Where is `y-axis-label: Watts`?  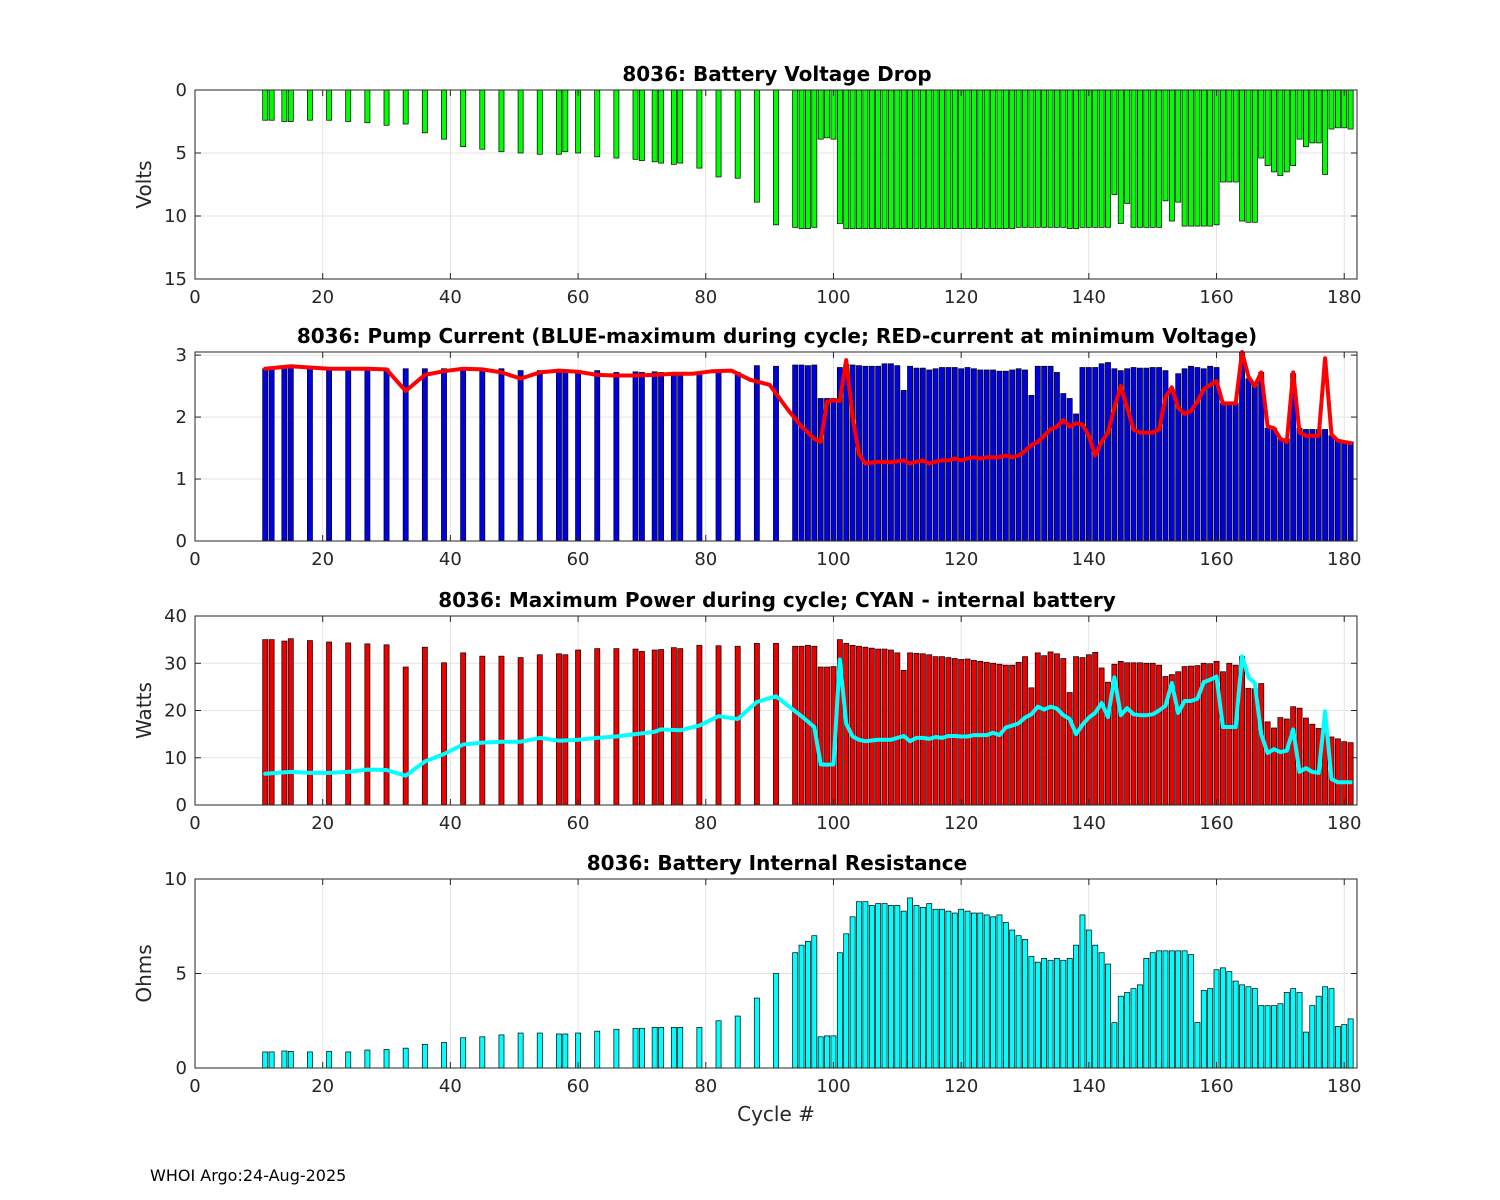
y-axis-label: Watts is located at coordinates (144, 710).